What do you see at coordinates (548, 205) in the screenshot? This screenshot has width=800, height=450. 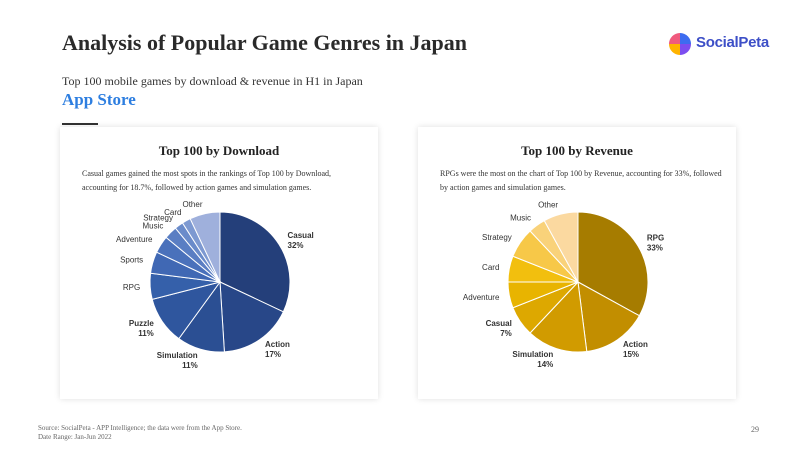 I see `revenue-label-other: Other` at bounding box center [548, 205].